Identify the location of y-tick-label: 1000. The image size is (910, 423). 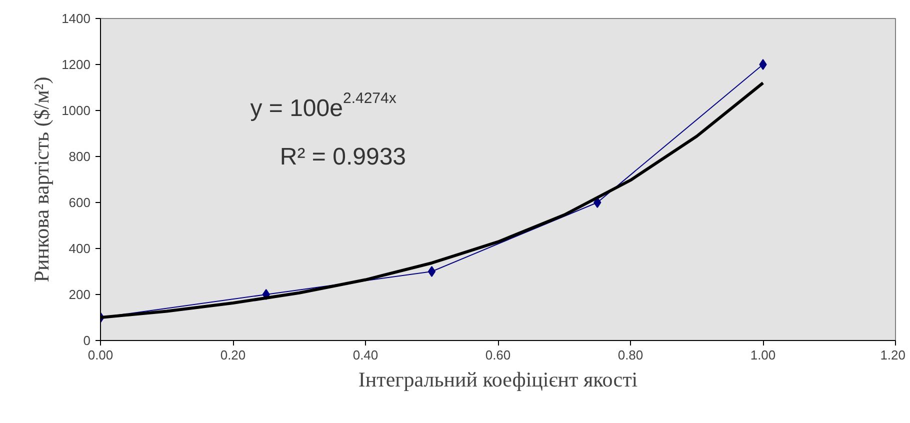
(76, 110).